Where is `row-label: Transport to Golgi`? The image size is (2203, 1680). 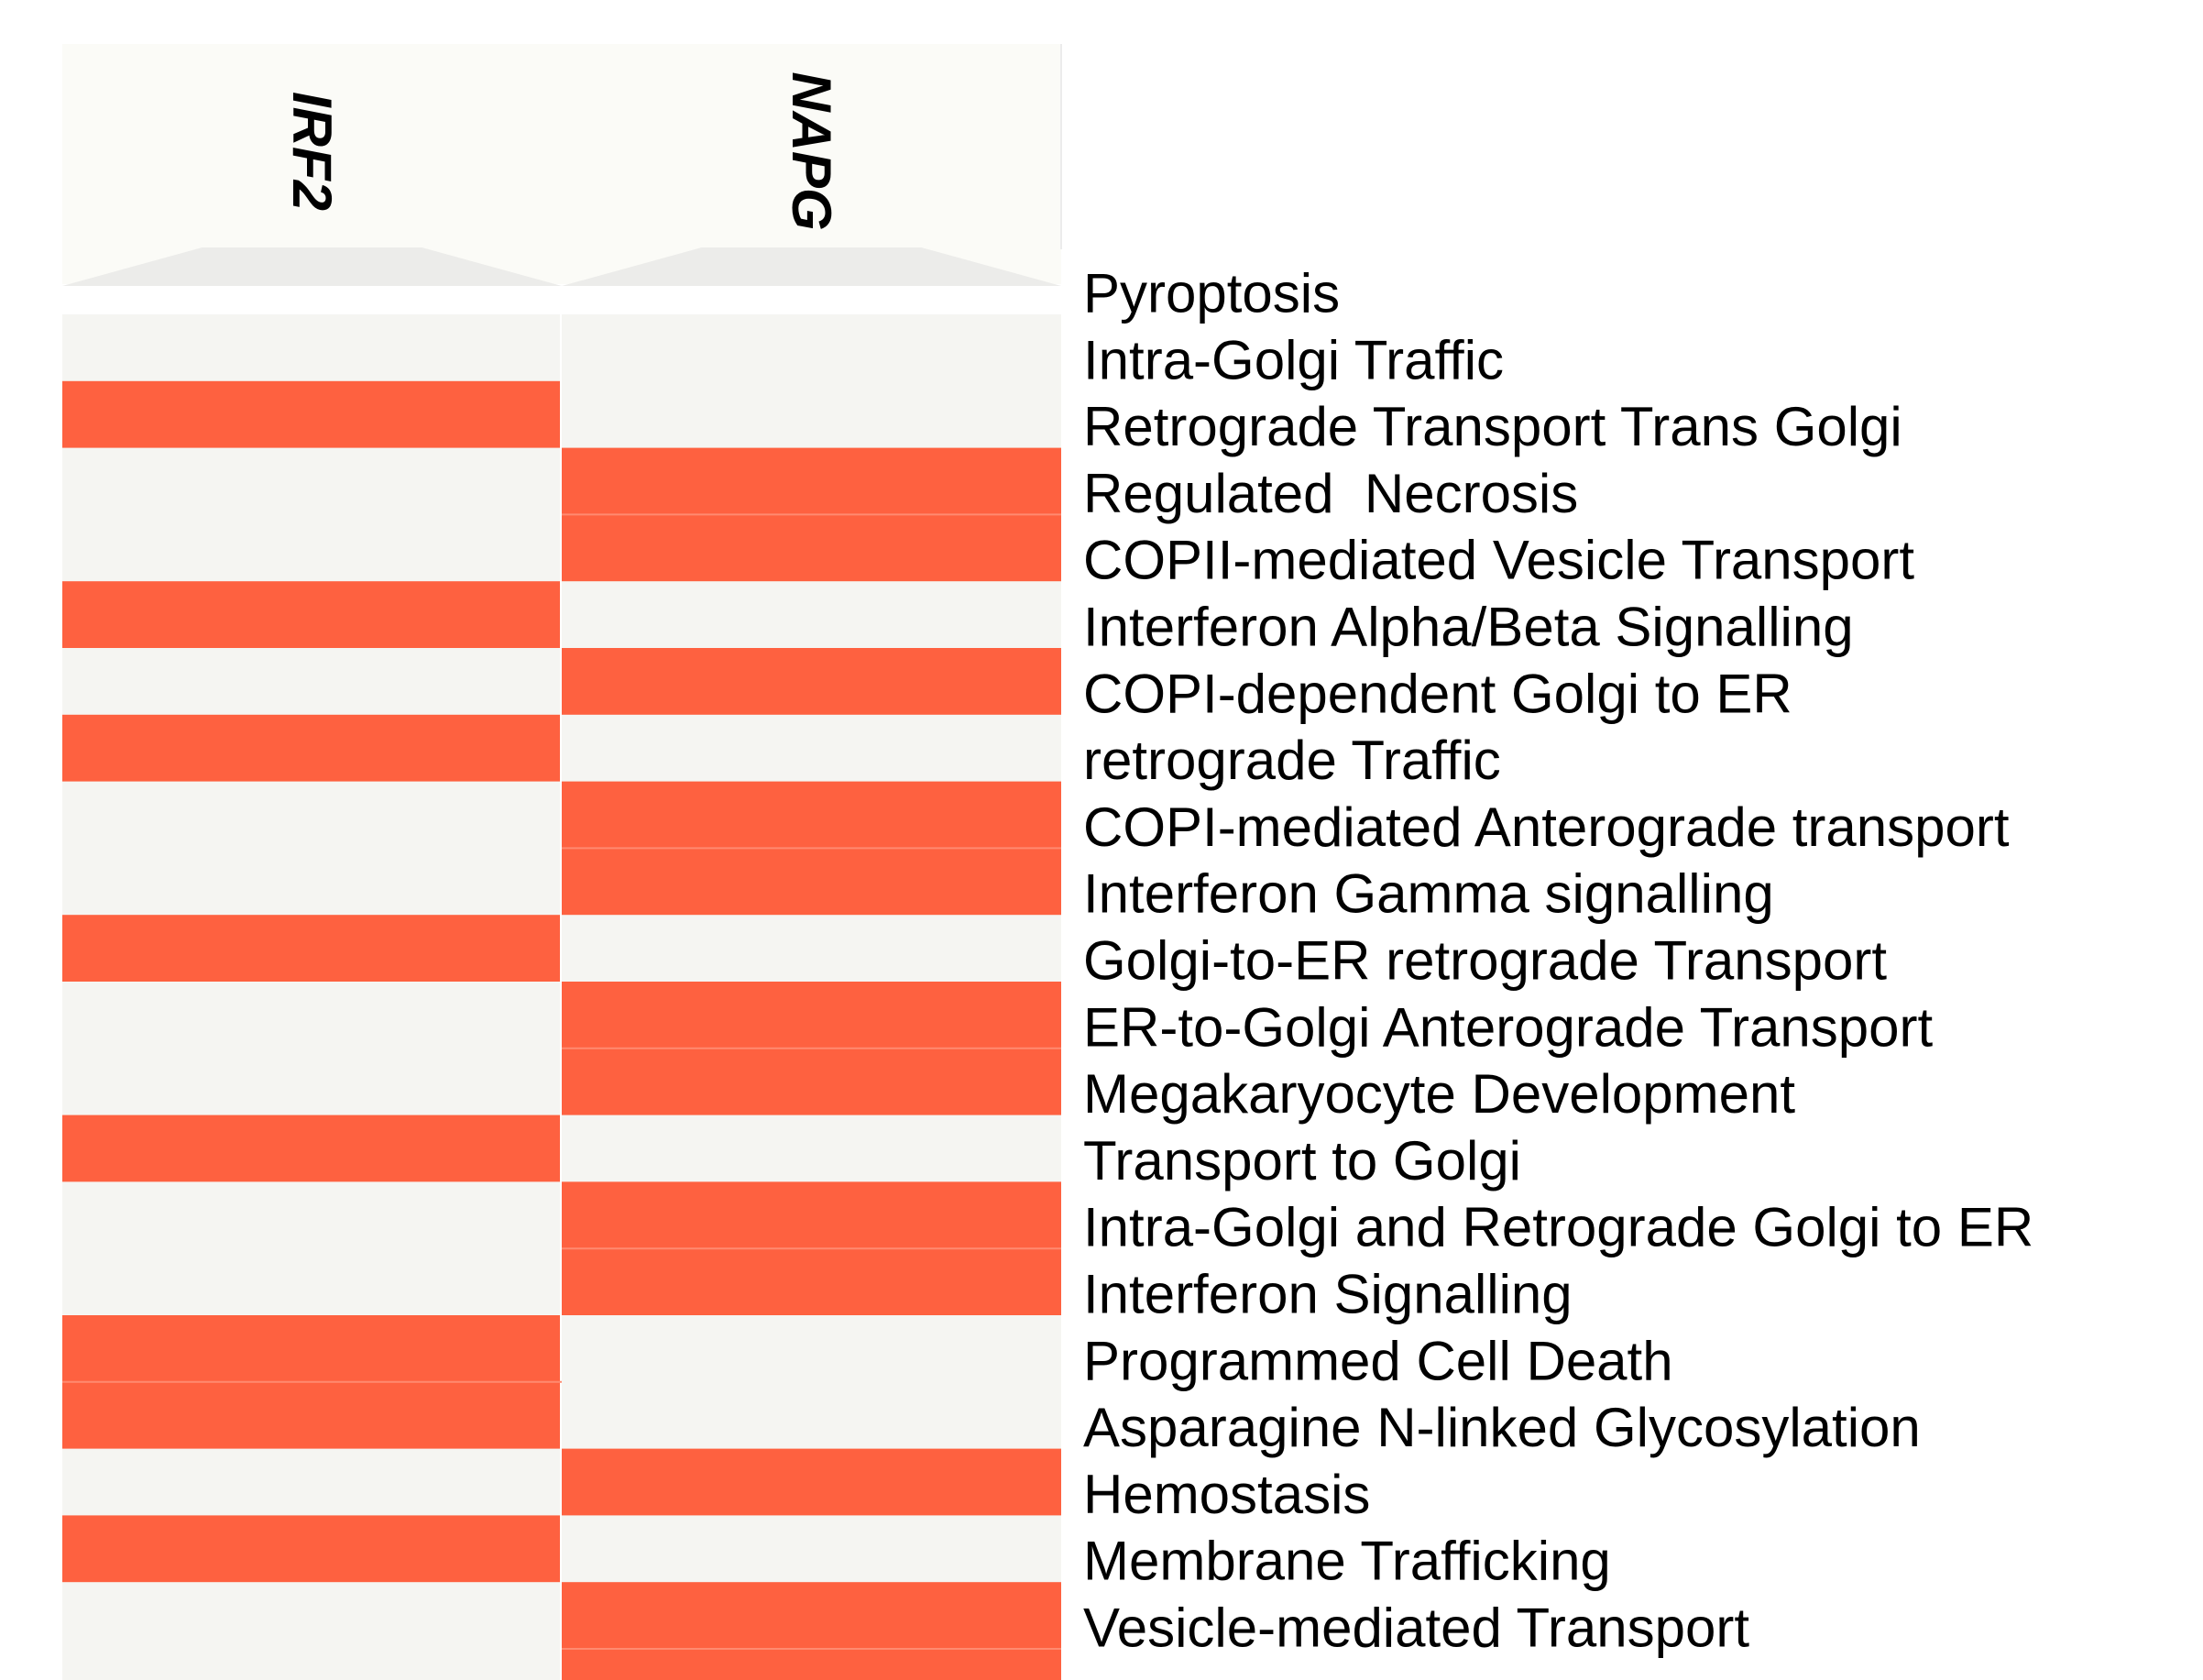 row-label: Transport to Golgi is located at coordinates (1302, 1160).